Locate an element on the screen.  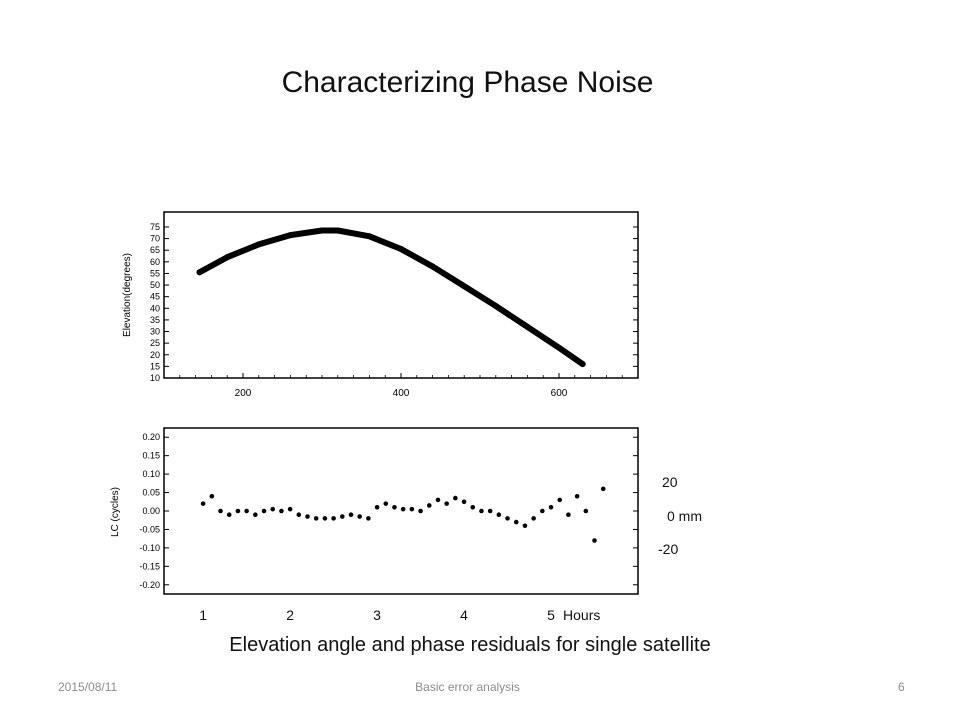
elevation-y-tick-label: 55 is located at coordinates (155, 273).